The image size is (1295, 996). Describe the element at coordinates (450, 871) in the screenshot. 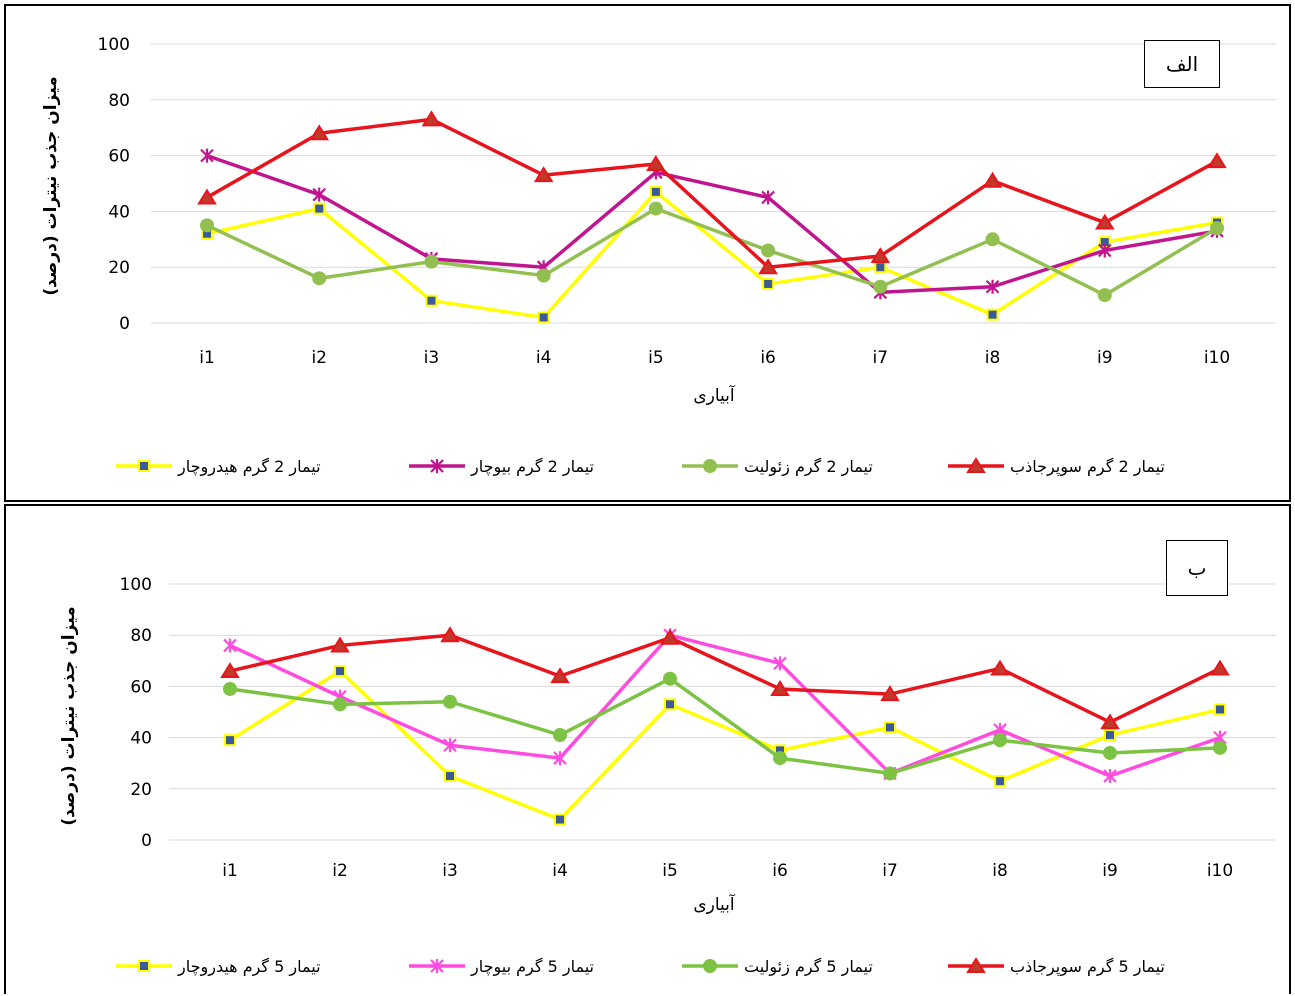

I see `x-tick-label: i3` at that location.